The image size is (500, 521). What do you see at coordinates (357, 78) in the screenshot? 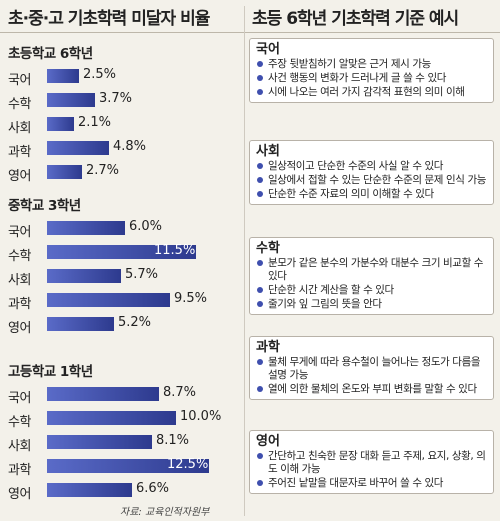
I see `criteria-text: 사건 행동의 변화가 드러나게 글 쓸 수 있다` at bounding box center [357, 78].